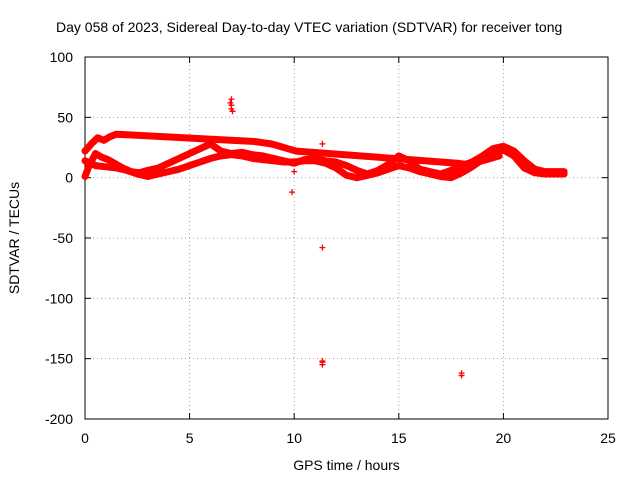  Describe the element at coordinates (292, 149) in the screenshot. I see `series-sdtvar-band-c` at that location.